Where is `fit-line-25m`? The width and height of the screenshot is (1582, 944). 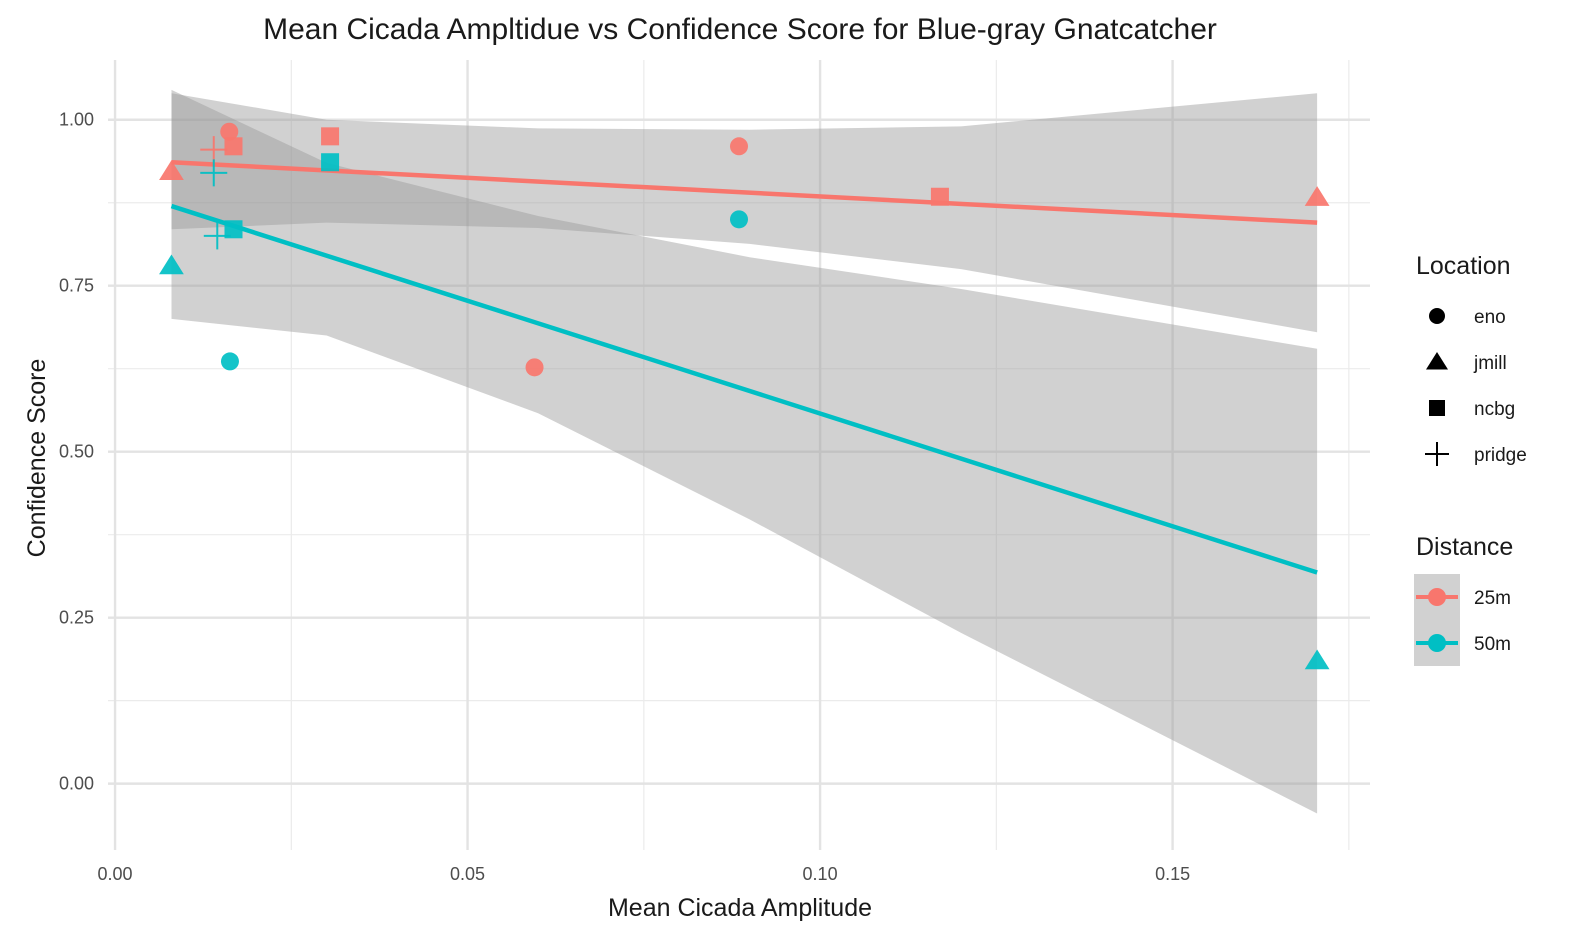 fit-line-25m is located at coordinates (744, 192).